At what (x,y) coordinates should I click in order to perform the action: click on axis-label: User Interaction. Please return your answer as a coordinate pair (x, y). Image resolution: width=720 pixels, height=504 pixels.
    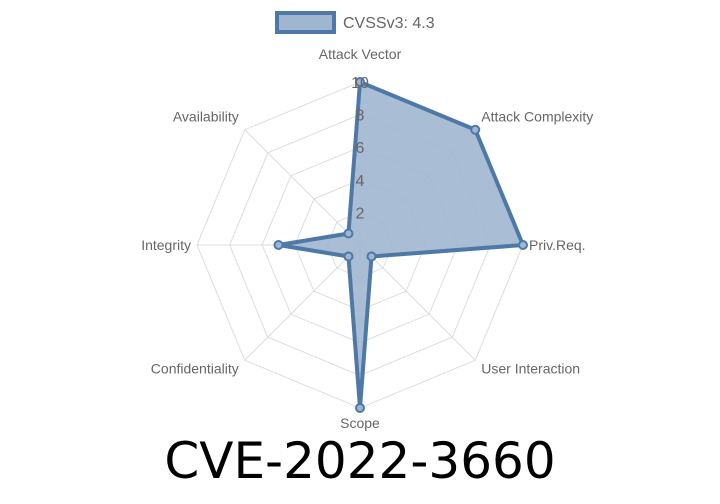
    Looking at the image, I should click on (530, 368).